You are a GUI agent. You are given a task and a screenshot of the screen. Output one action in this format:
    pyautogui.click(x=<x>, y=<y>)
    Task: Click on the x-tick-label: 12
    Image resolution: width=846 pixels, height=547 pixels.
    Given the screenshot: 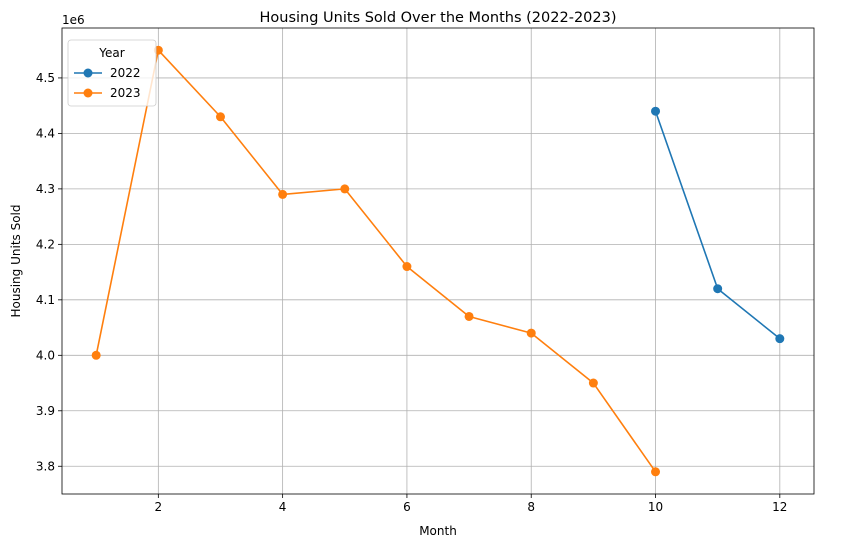 What is the action you would take?
    pyautogui.click(x=779, y=507)
    